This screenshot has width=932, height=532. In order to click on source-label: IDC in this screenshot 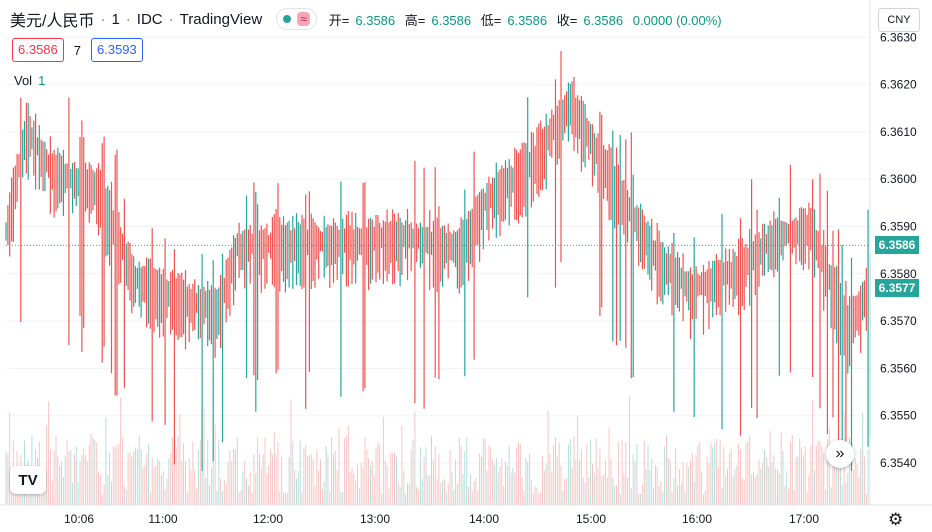, I will do `click(149, 19)`.